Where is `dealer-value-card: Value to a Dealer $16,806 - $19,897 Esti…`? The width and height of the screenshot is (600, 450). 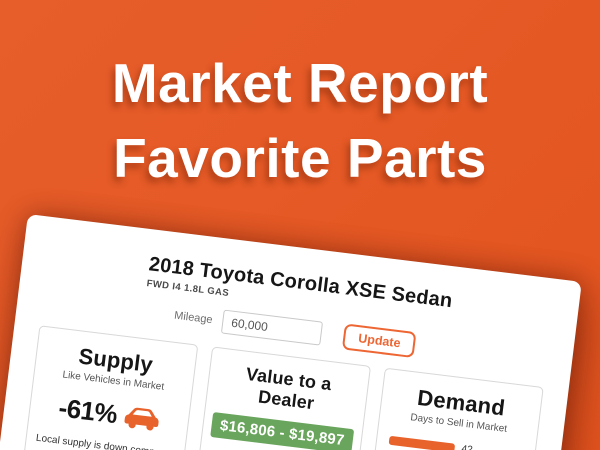
dealer-value-card: Value to a Dealer $16,806 - $19,897 Esti… is located at coordinates (277, 398).